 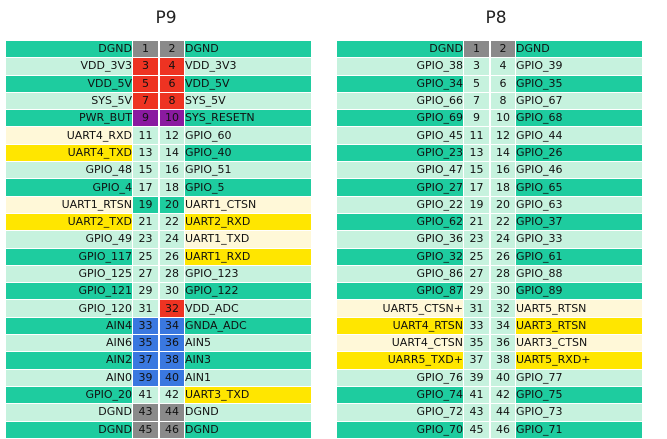 I want to click on p9-pin-row: UART4_RXD 11 12 GPIO_60, so click(x=158, y=136).